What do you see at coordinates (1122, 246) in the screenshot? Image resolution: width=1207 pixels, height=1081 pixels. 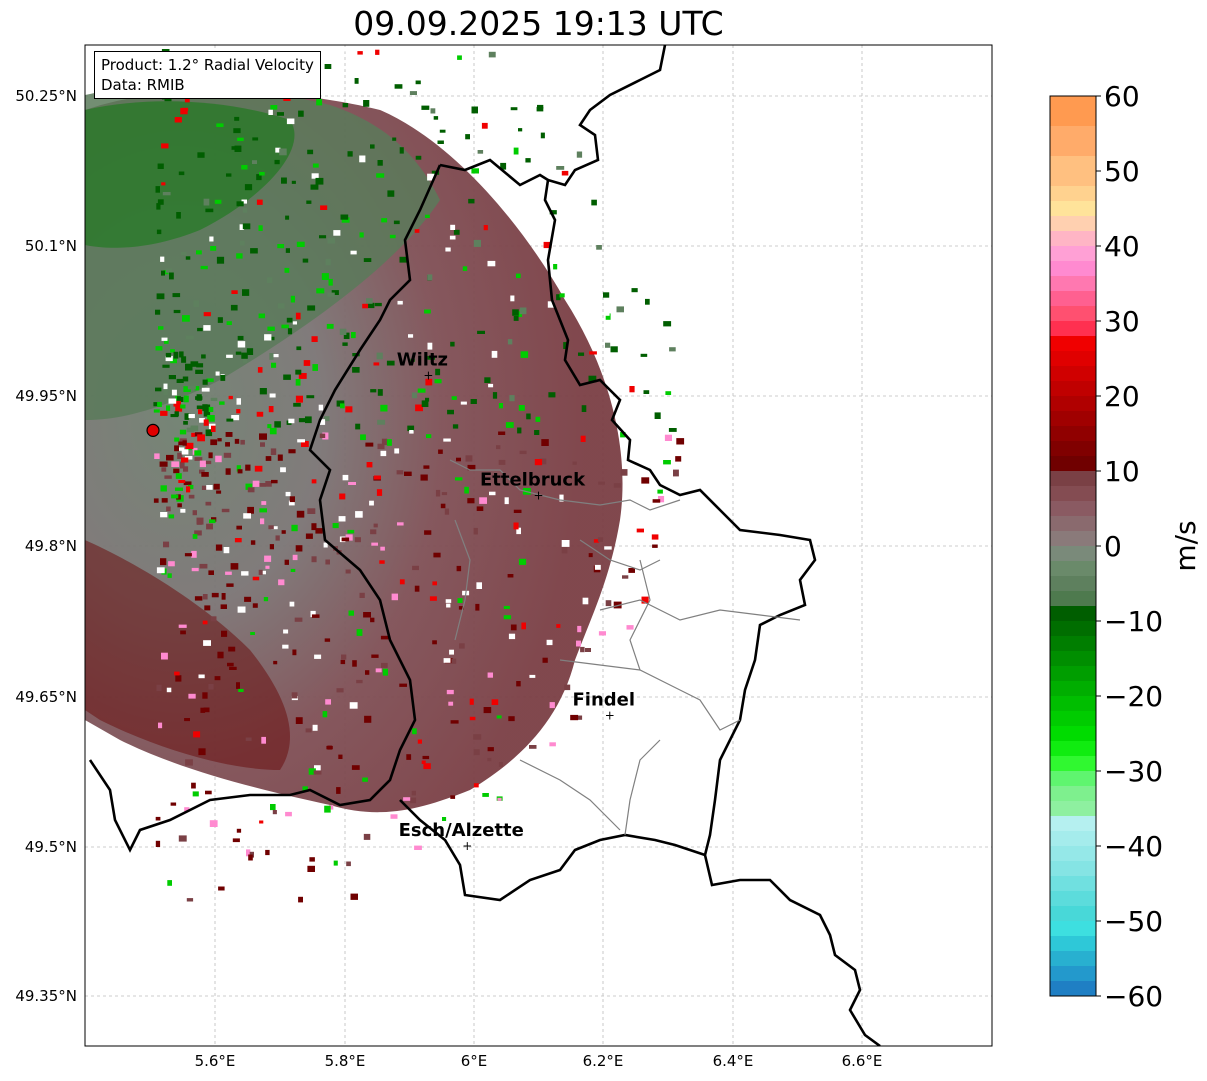 I see `colorbar-tick-label: 40` at bounding box center [1122, 246].